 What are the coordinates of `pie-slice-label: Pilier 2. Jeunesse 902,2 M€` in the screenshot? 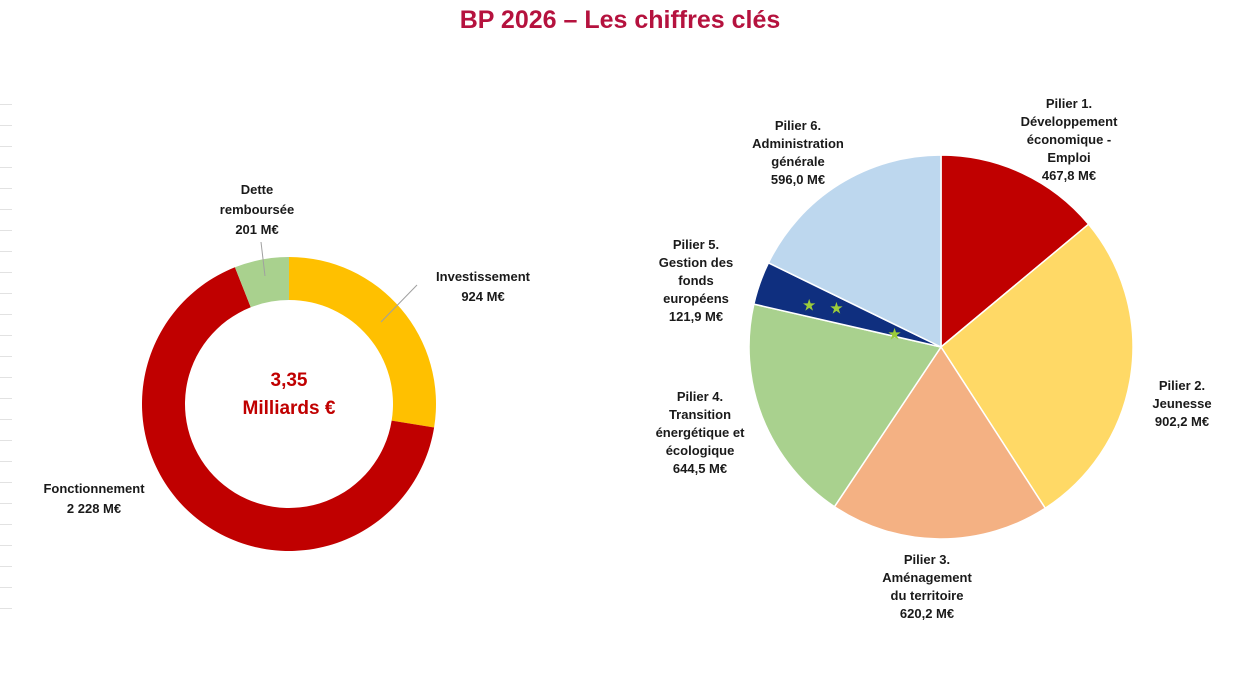 It's located at (1181, 403).